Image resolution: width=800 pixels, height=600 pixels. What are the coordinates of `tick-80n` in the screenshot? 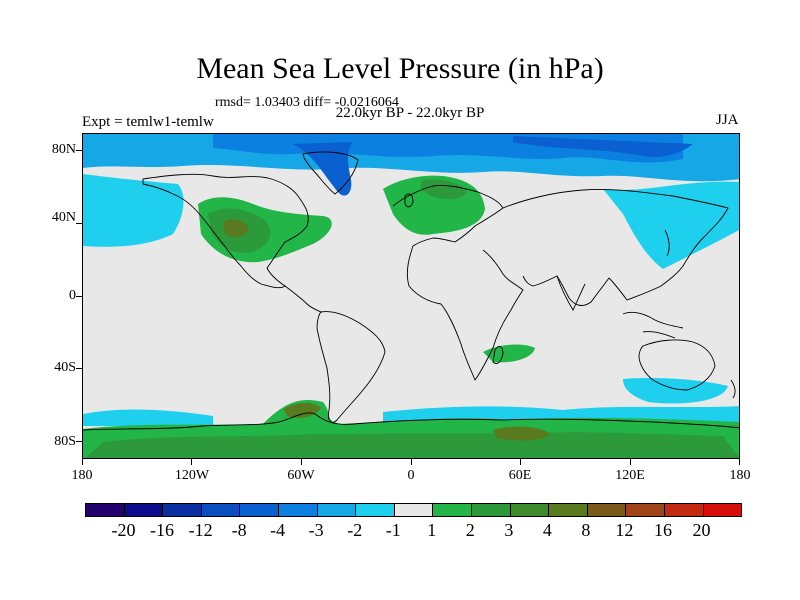 It's located at (79, 150).